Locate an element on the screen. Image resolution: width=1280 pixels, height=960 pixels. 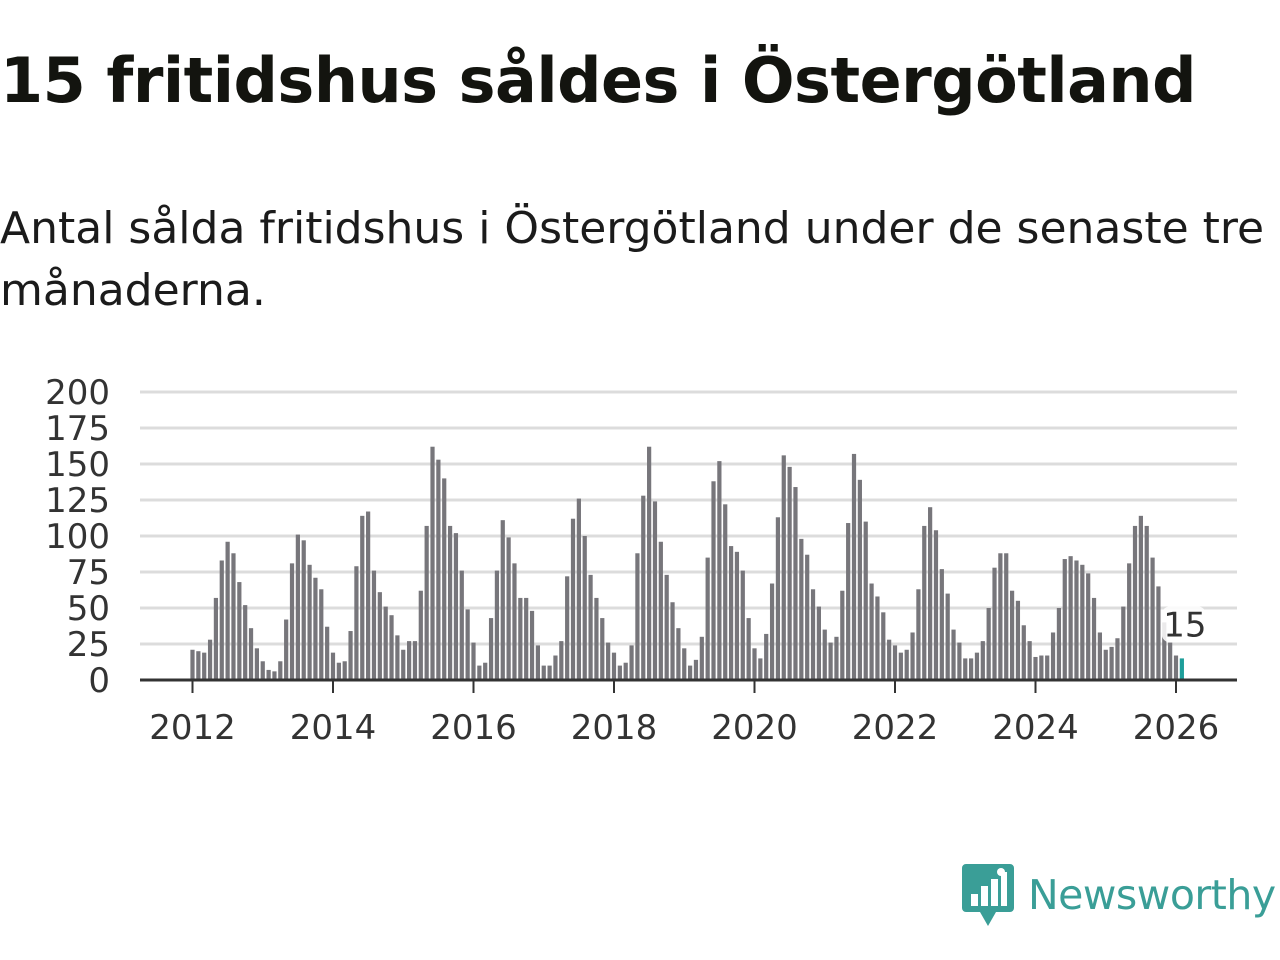
x-tick-label: 2016 is located at coordinates (473, 728).